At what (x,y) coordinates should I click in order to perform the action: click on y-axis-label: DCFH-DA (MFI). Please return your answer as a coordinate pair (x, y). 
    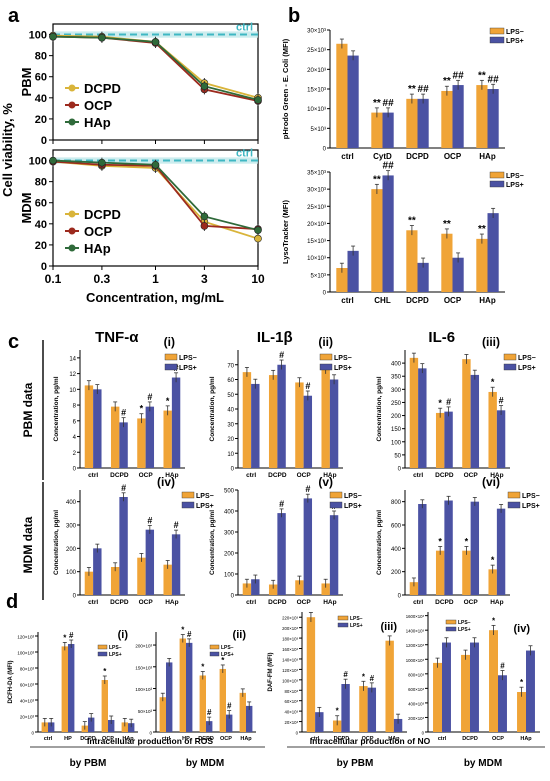
    Looking at the image, I should click on (11, 681).